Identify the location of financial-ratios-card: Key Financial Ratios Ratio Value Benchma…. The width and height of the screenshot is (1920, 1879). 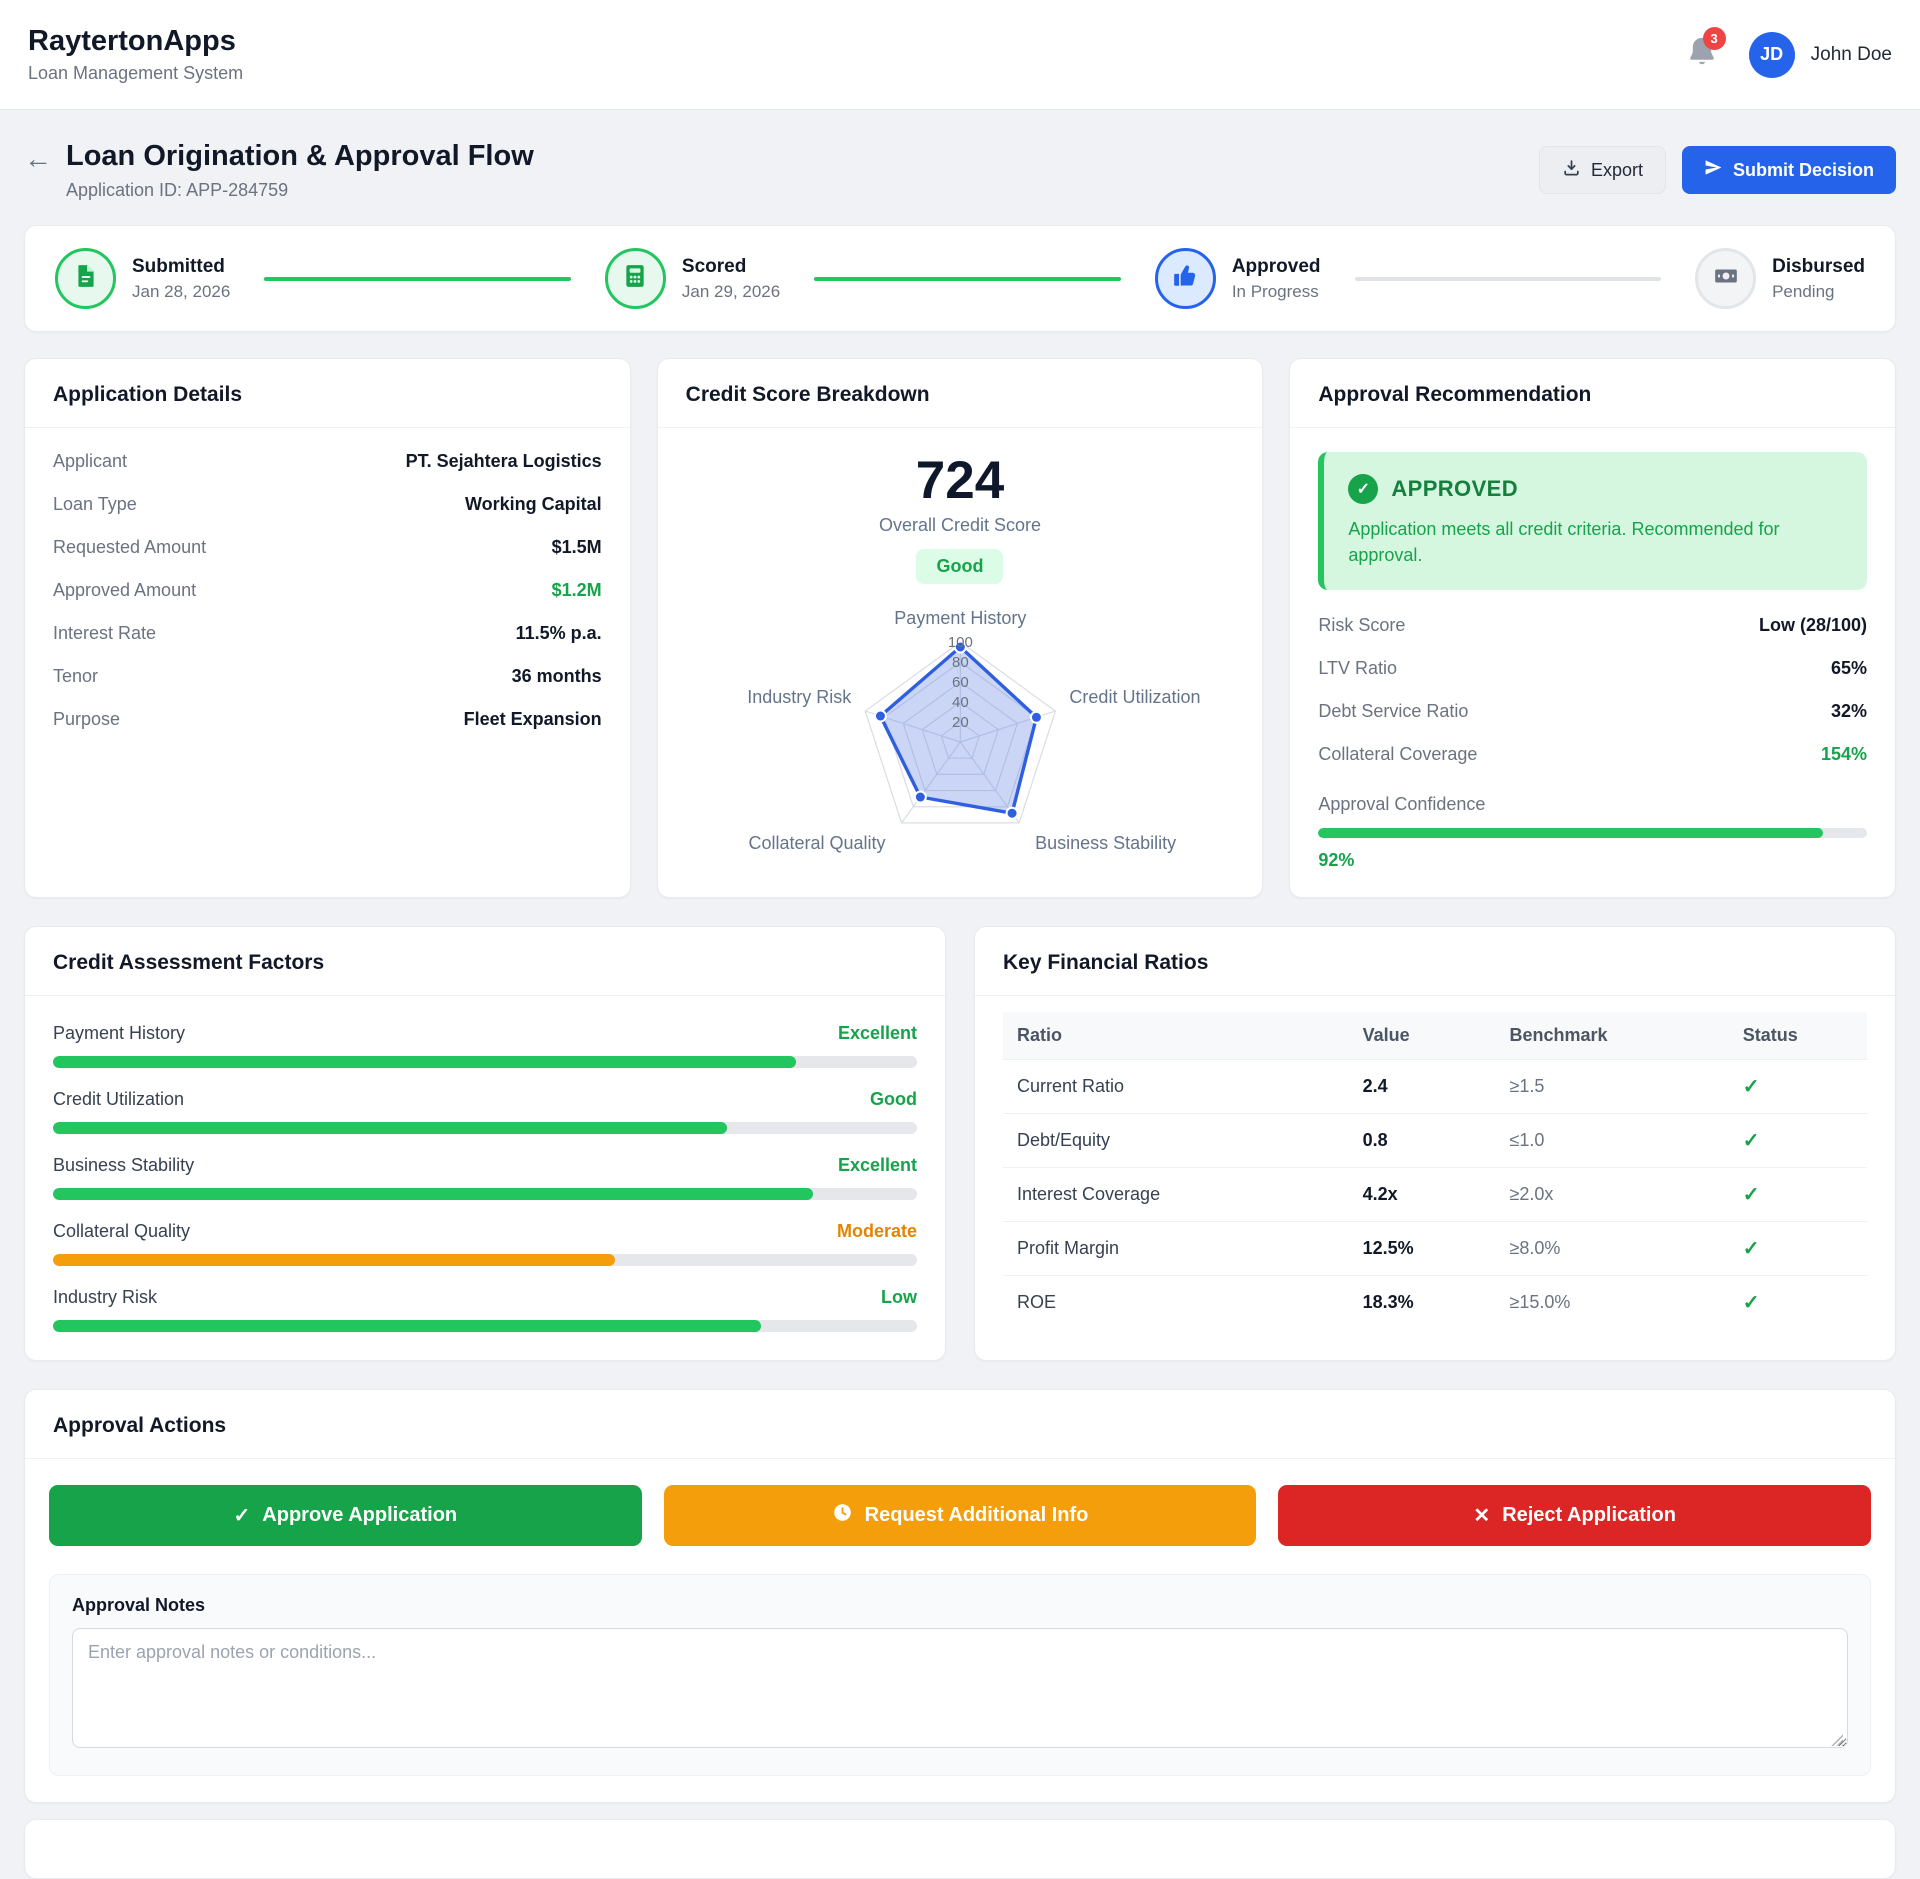
(1435, 1144).